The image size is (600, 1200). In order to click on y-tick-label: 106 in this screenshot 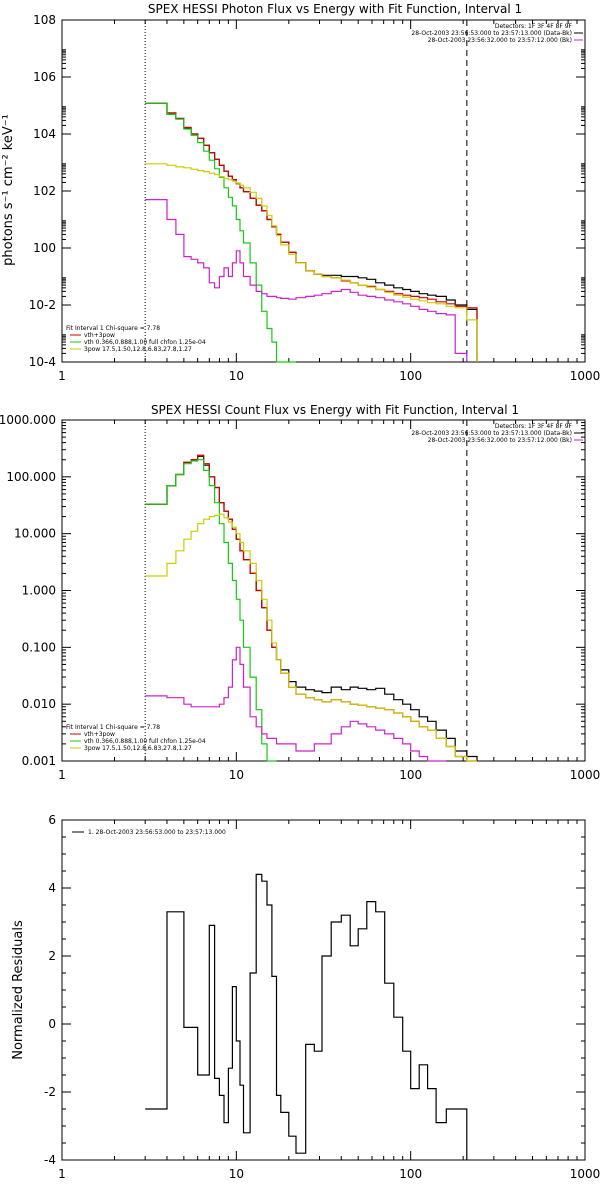, I will do `click(44, 77)`.